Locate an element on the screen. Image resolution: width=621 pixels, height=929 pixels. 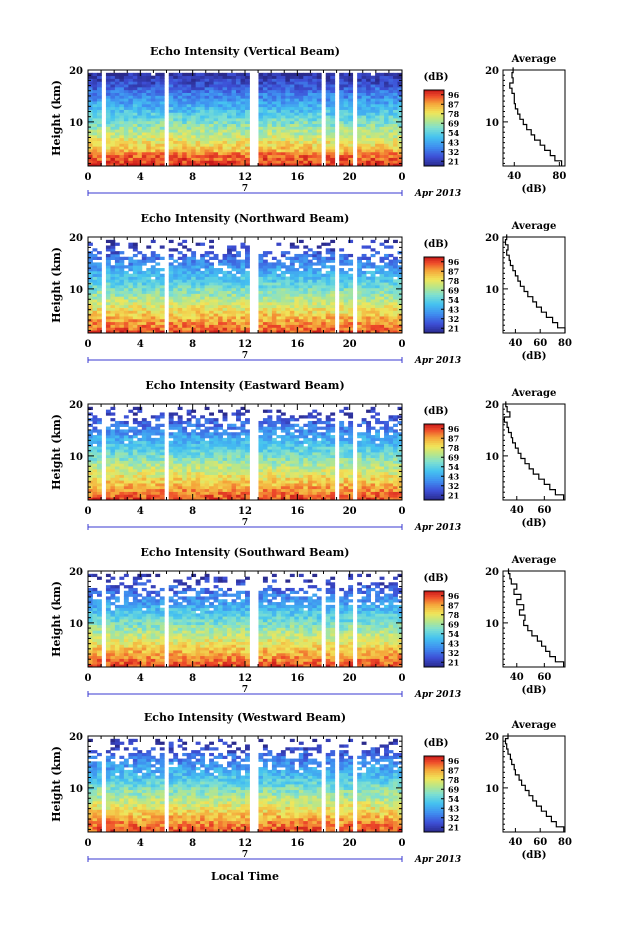
colorbar-tick-label: 32 is located at coordinates (453, 152).